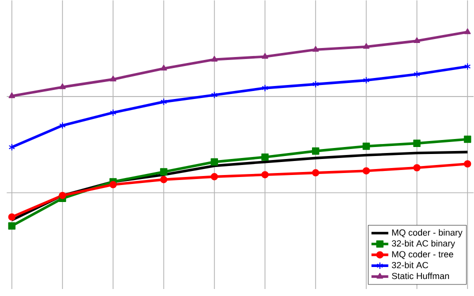 The width and height of the screenshot is (474, 296). Describe the element at coordinates (424, 244) in the screenshot. I see `legend-label: 32-bit AC binary` at that location.